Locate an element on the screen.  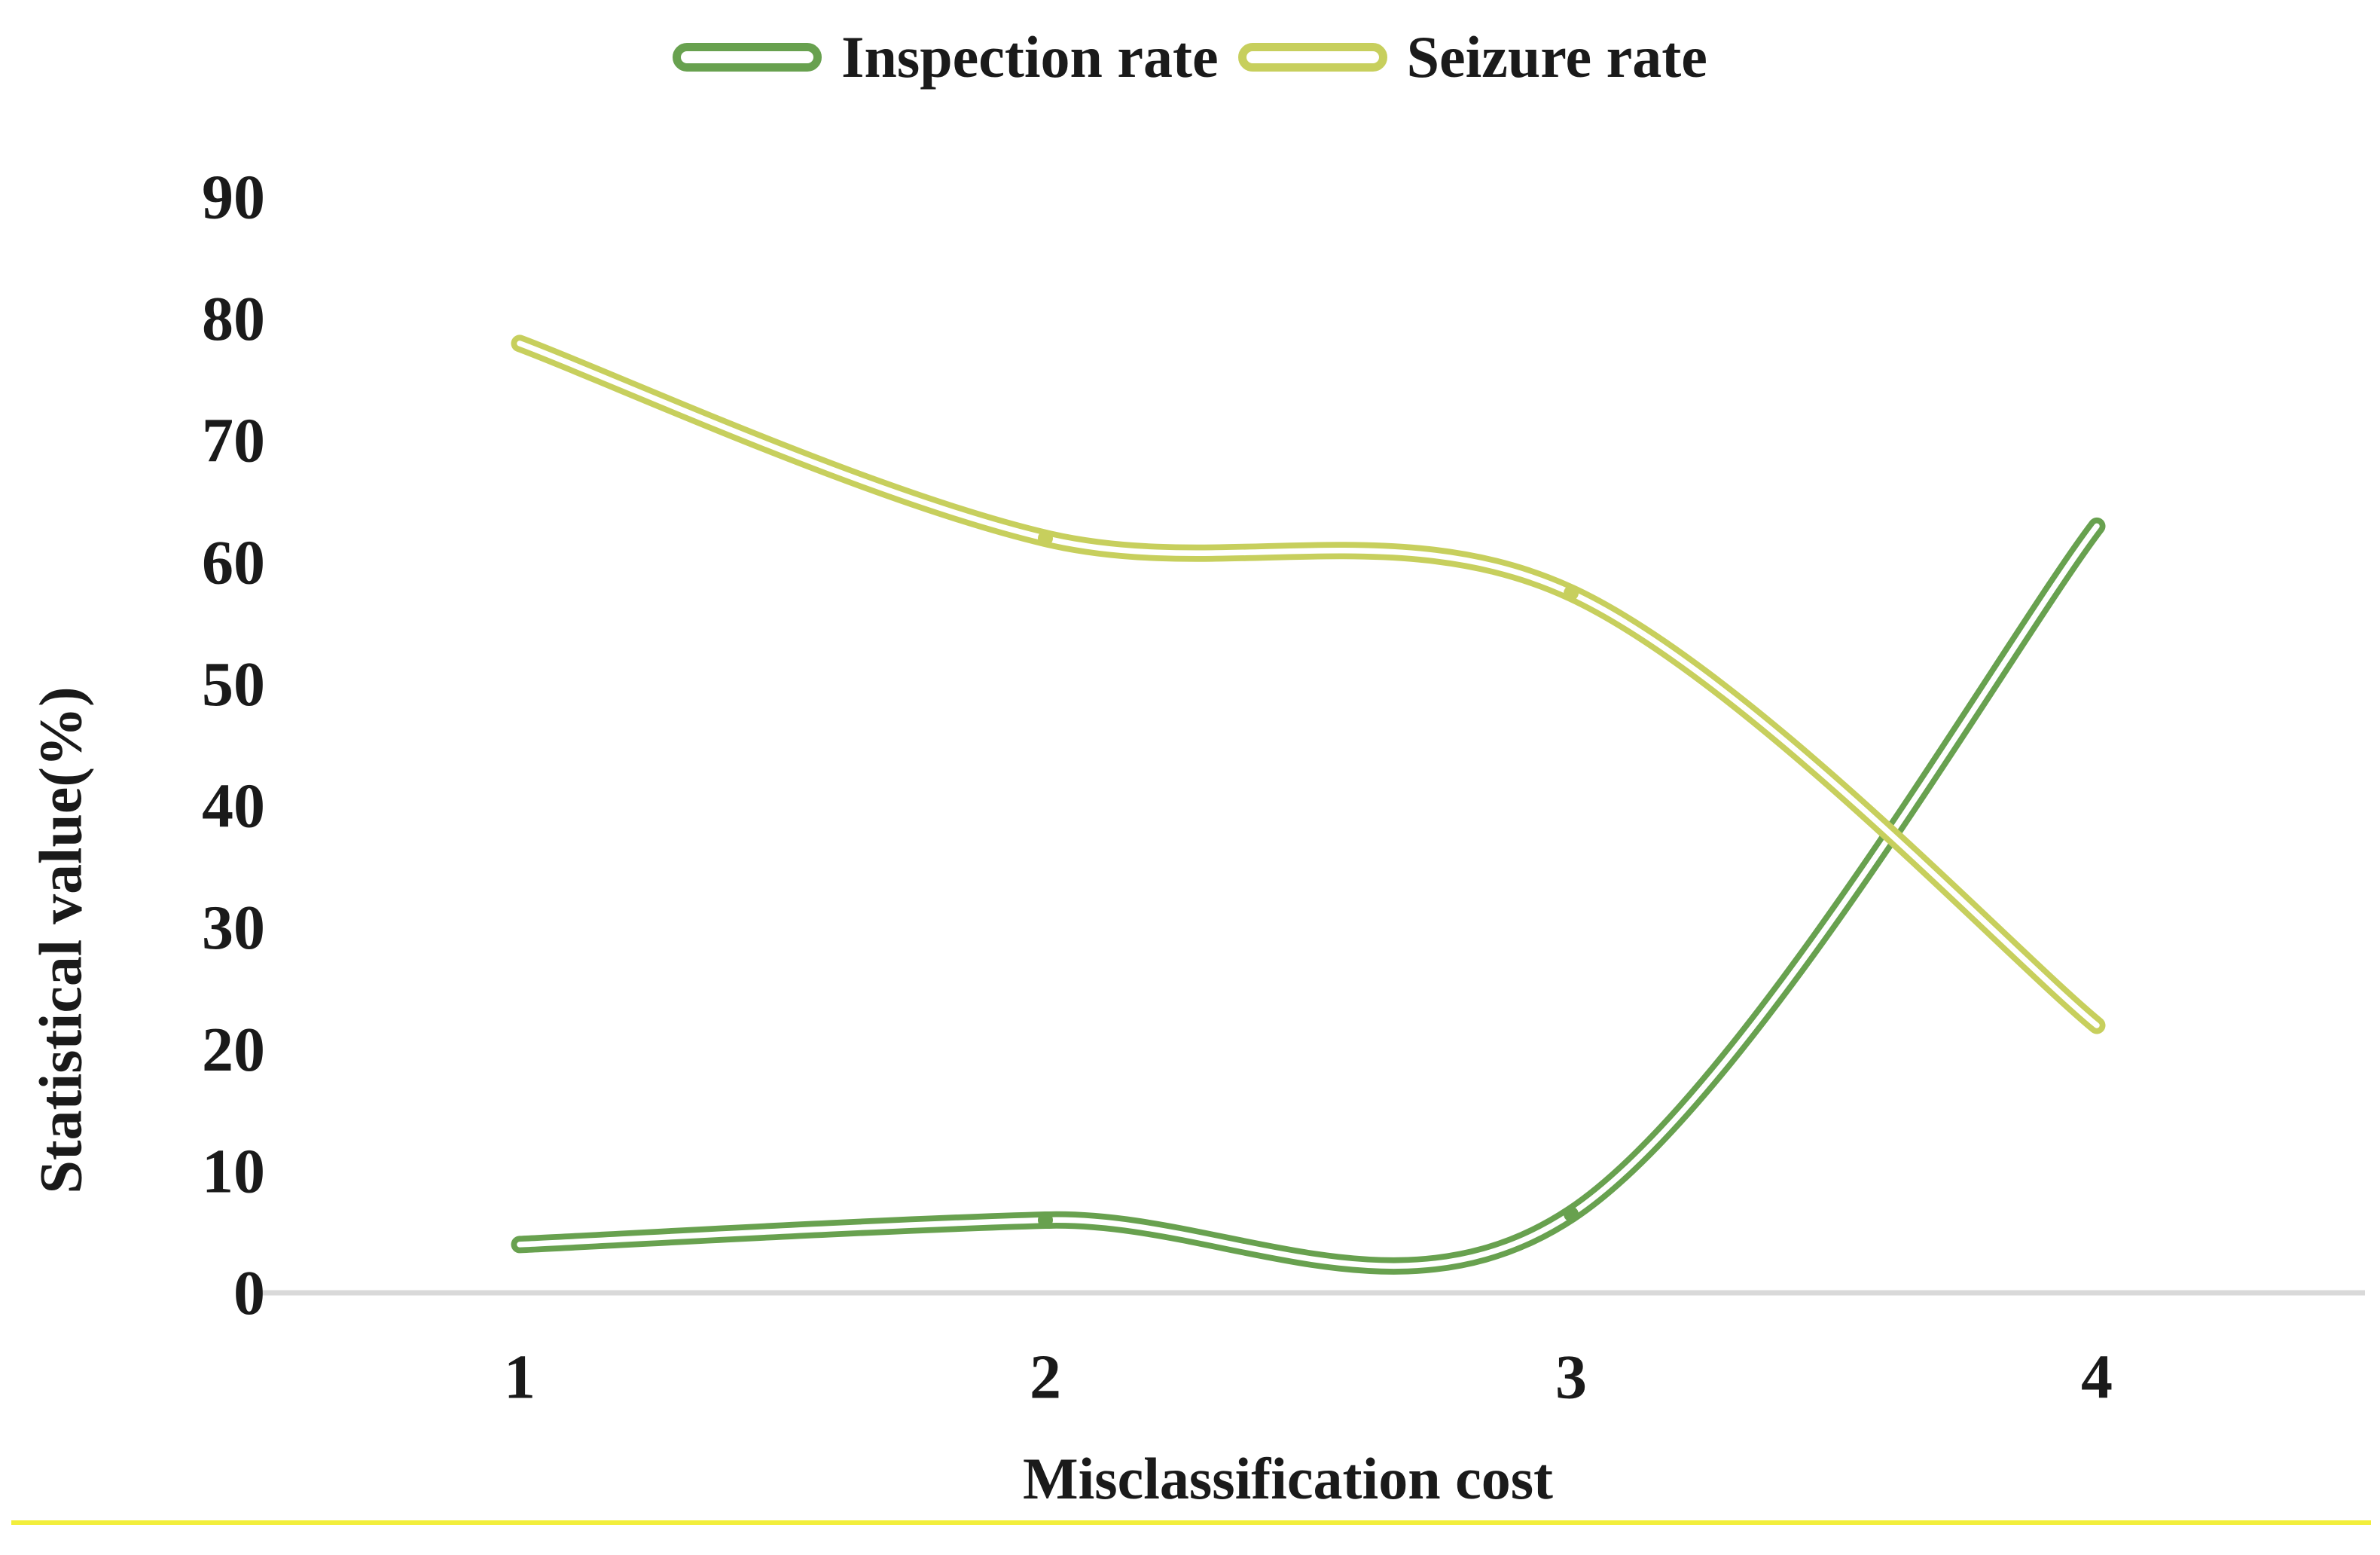
legend-label-seizure-rate: Seizure rate is located at coordinates (1556, 57).